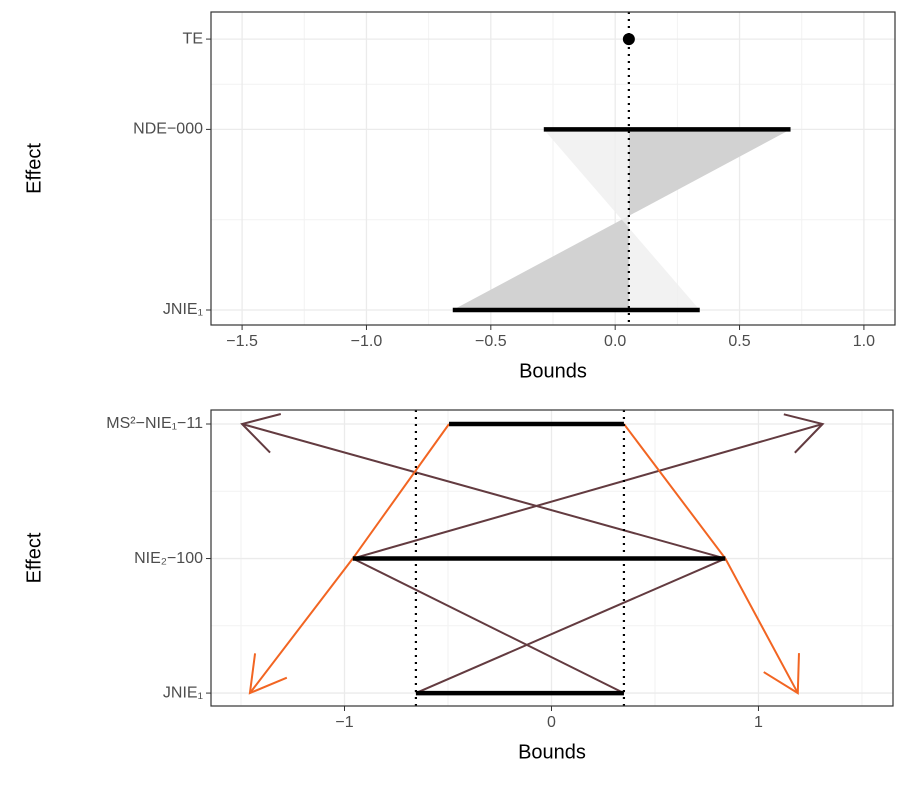  Describe the element at coordinates (168, 129) in the screenshot. I see `y-tick-label: NDE−000` at that location.